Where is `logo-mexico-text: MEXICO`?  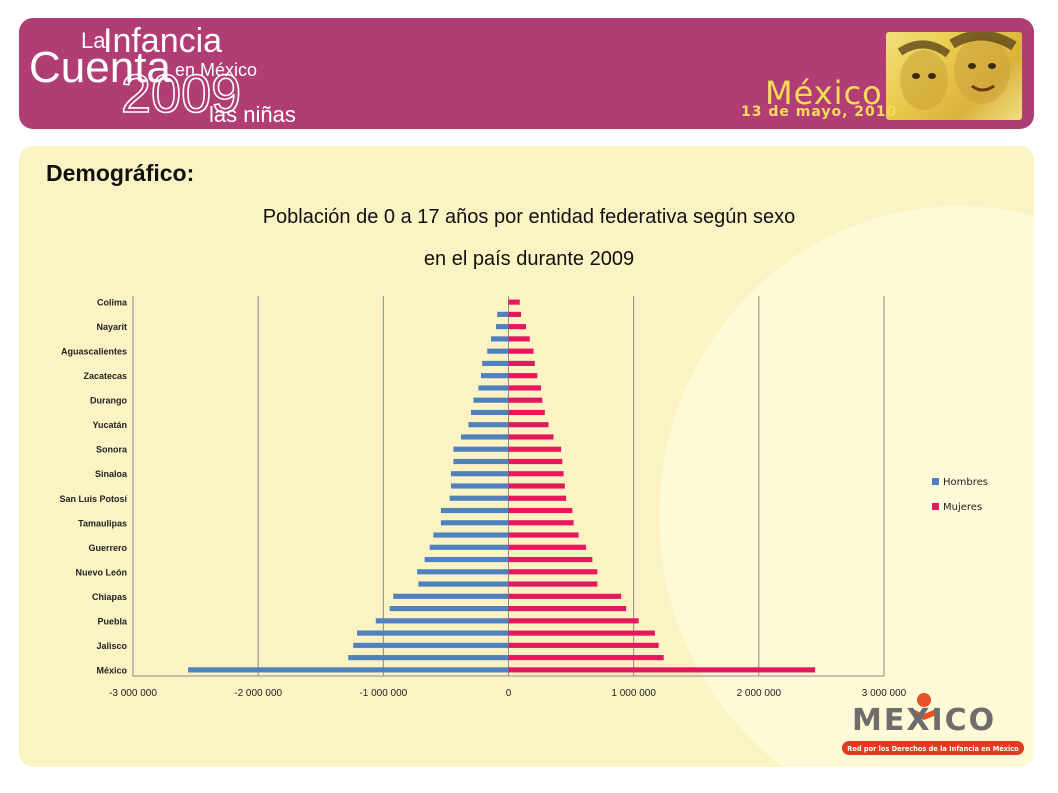
logo-mexico-text: MEXICO is located at coordinates (924, 720).